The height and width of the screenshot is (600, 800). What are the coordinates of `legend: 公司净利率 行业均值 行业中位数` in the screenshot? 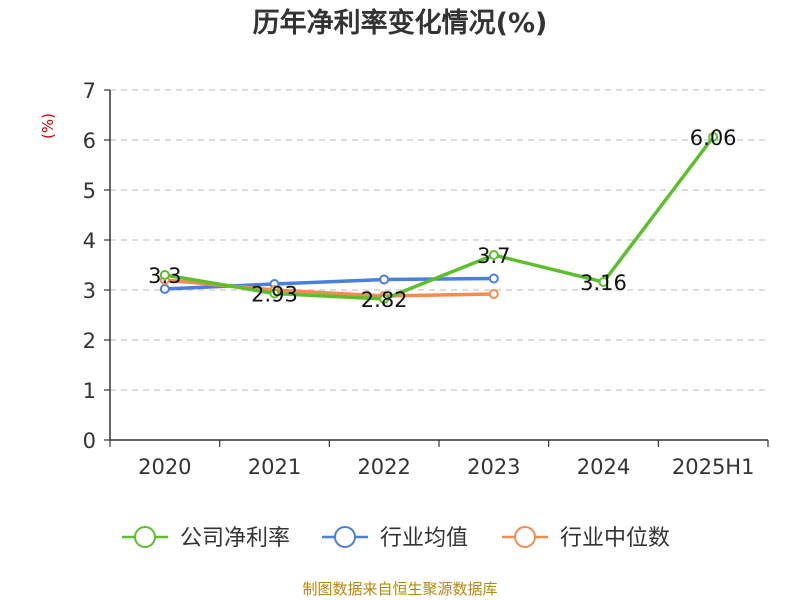 It's located at (396, 538).